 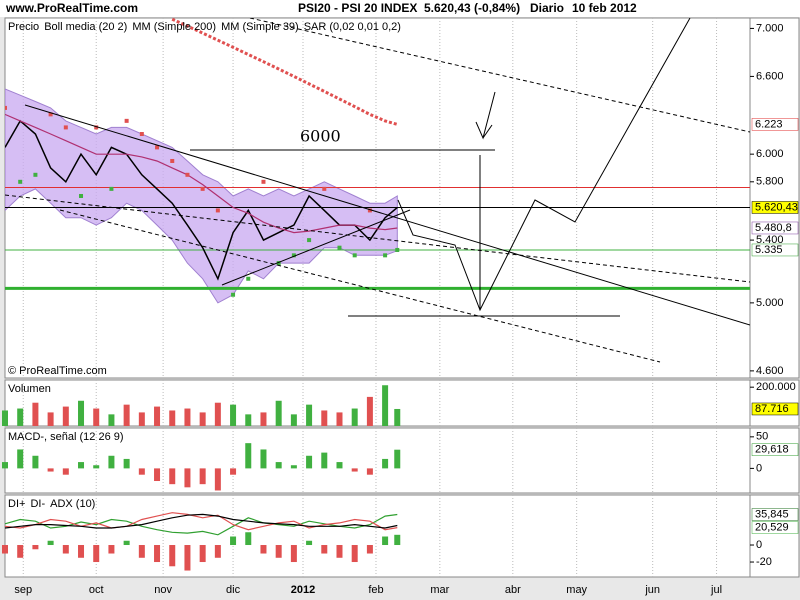 I want to click on symbol: PSI20 - PSI 20 INDEX, so click(x=357, y=8).